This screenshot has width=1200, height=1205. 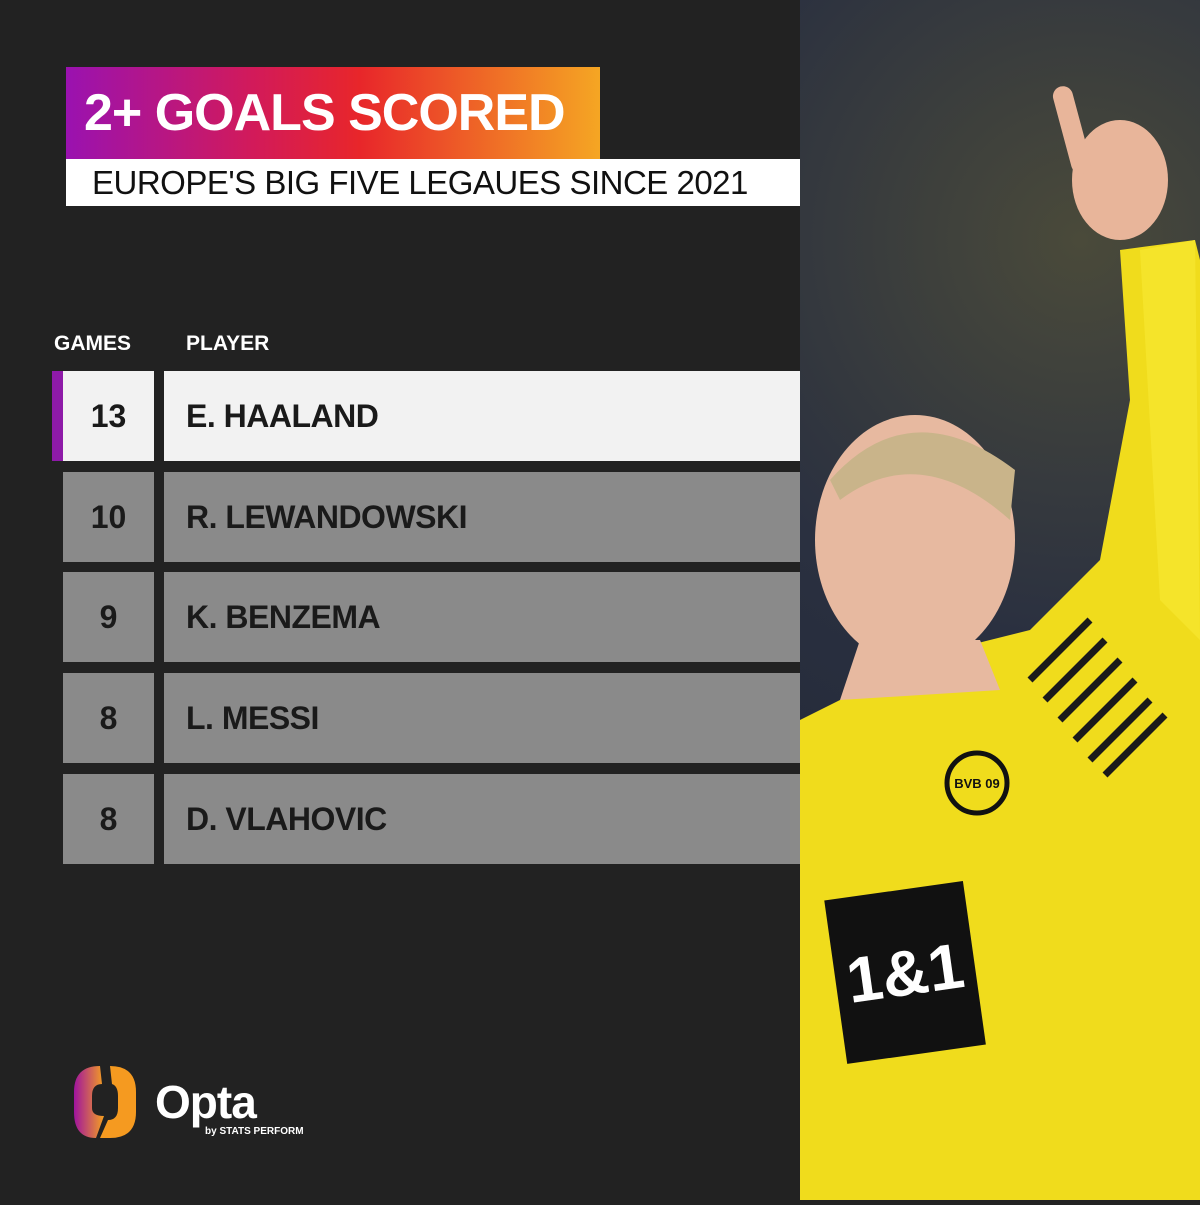 What do you see at coordinates (1170, 440) in the screenshot?
I see `raised-arm` at bounding box center [1170, 440].